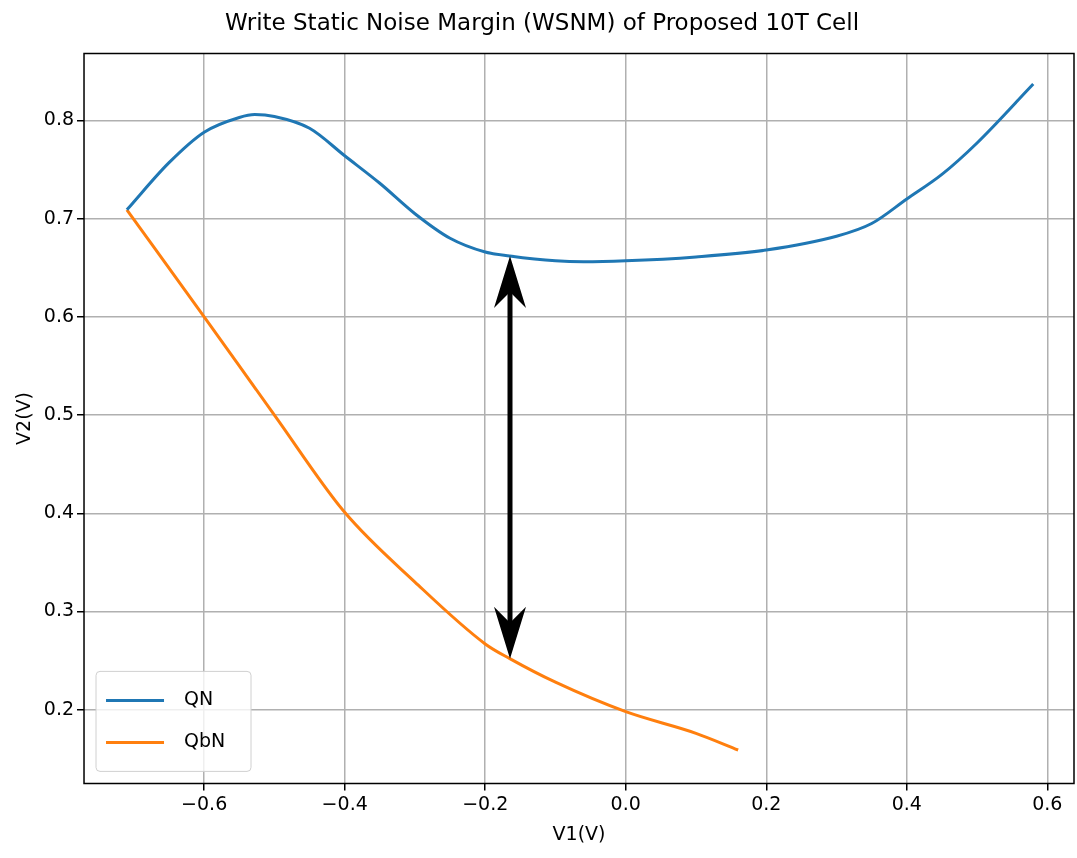  What do you see at coordinates (625, 802) in the screenshot?
I see `x-tick-label: 0.0` at bounding box center [625, 802].